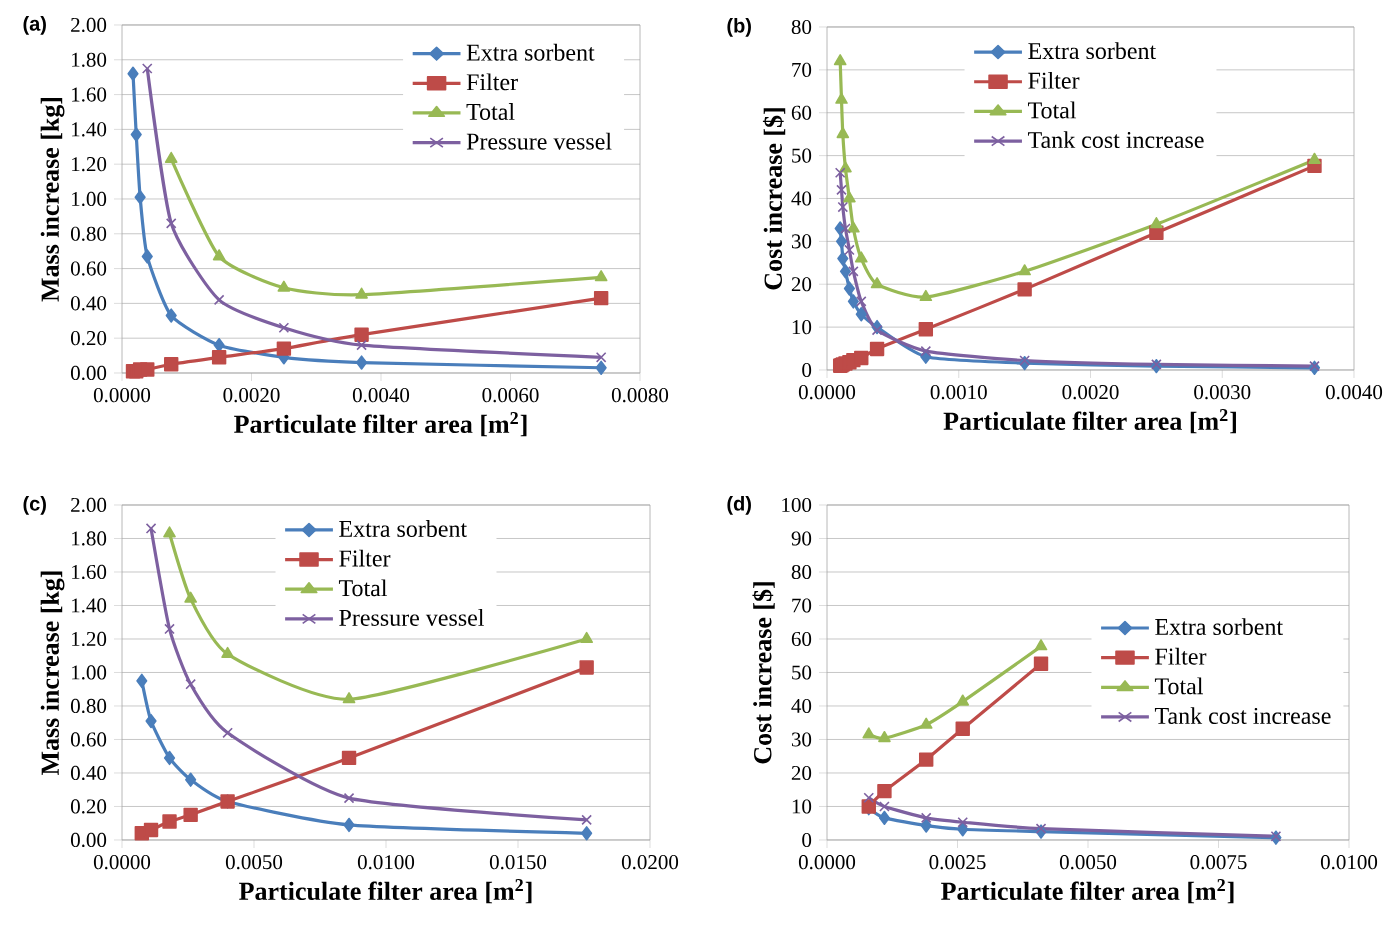 This screenshot has width=1397, height=929. I want to click on chart-title: (d), so click(739, 505).